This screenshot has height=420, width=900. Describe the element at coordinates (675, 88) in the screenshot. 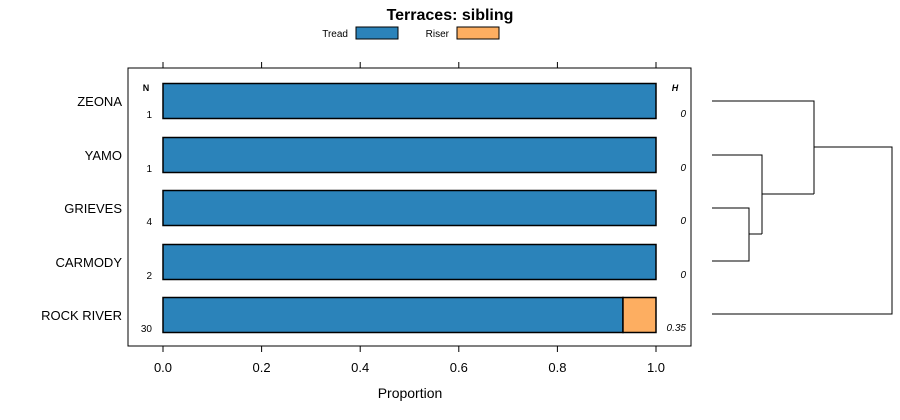

I see `h-header: H` at that location.